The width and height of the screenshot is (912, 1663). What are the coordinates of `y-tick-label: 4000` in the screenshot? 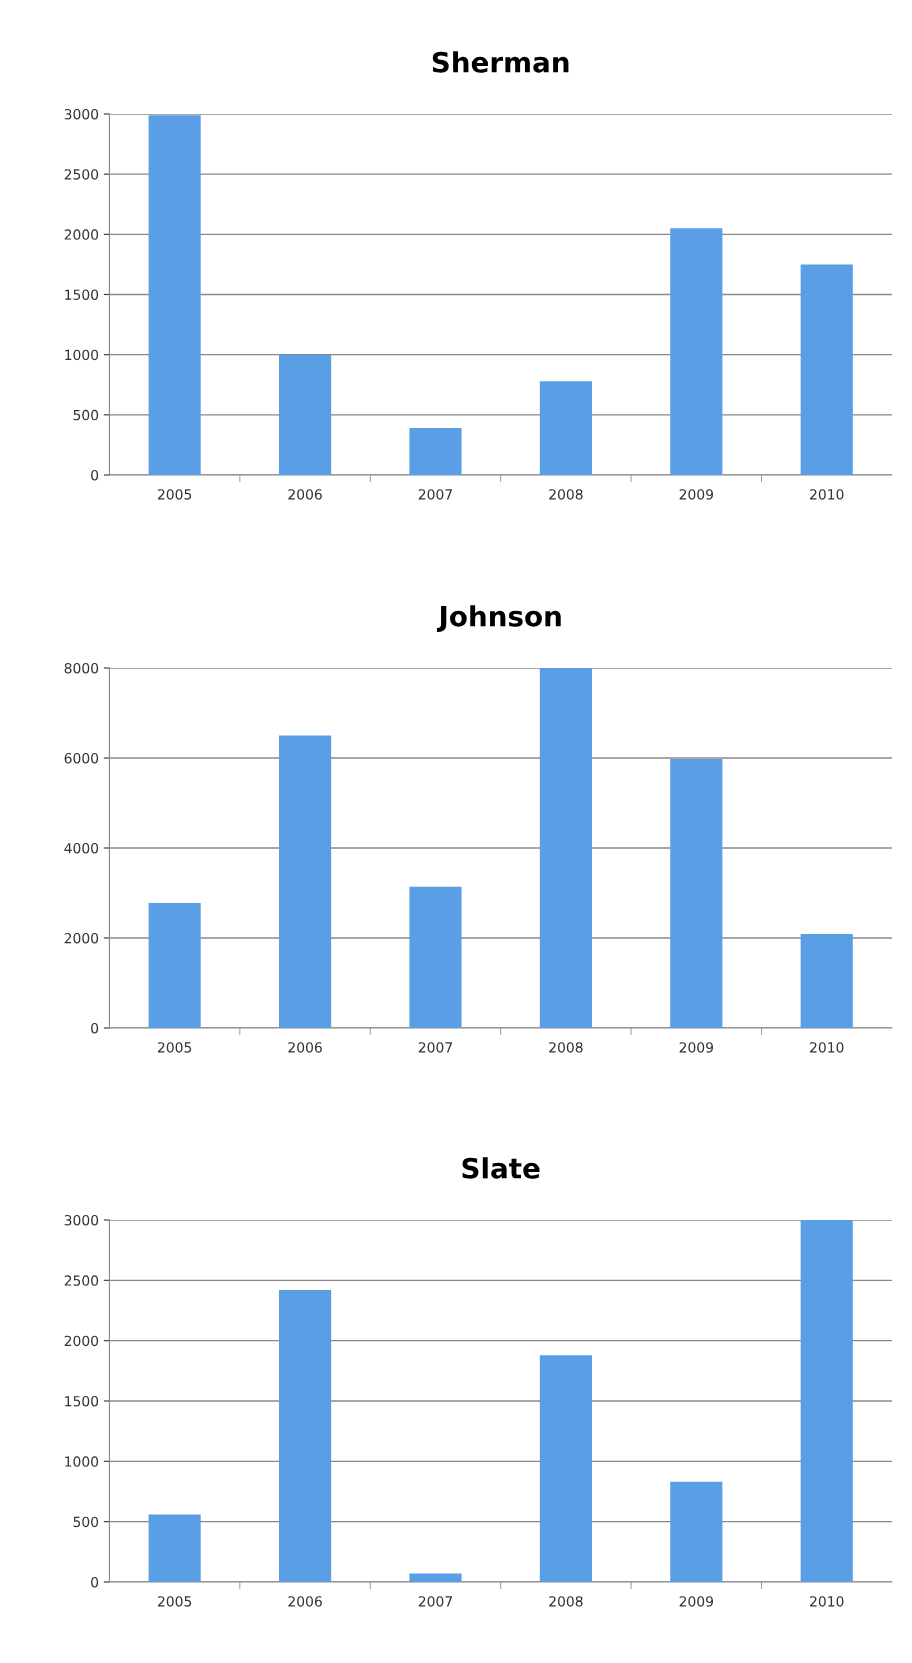 It's located at (81, 848).